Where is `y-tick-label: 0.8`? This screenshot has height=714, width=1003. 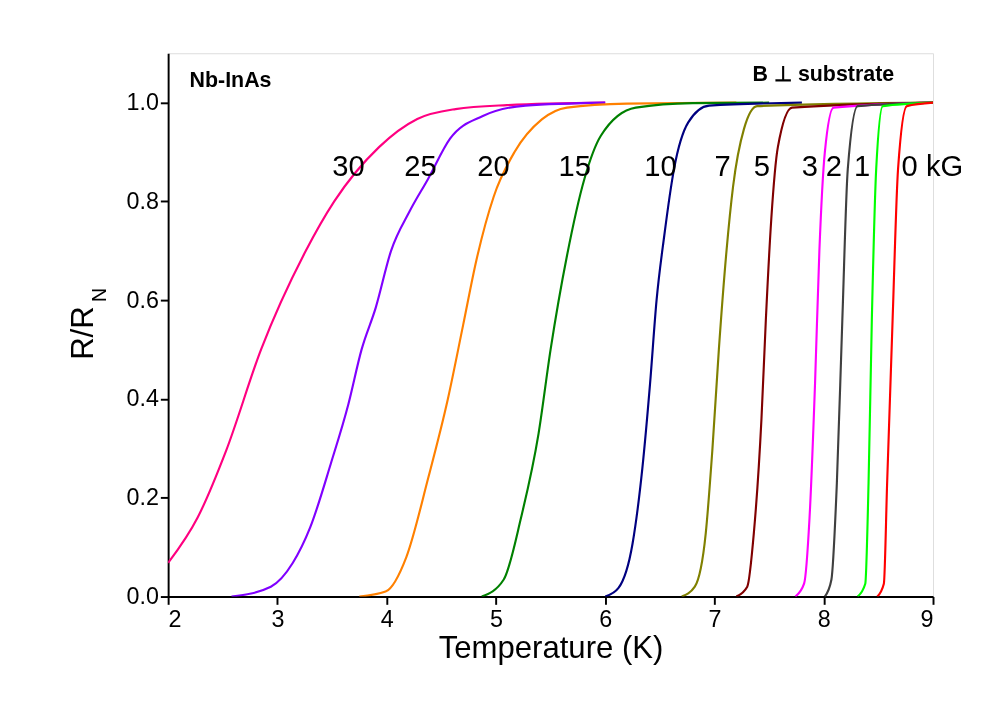
y-tick-label: 0.8 is located at coordinates (142, 200).